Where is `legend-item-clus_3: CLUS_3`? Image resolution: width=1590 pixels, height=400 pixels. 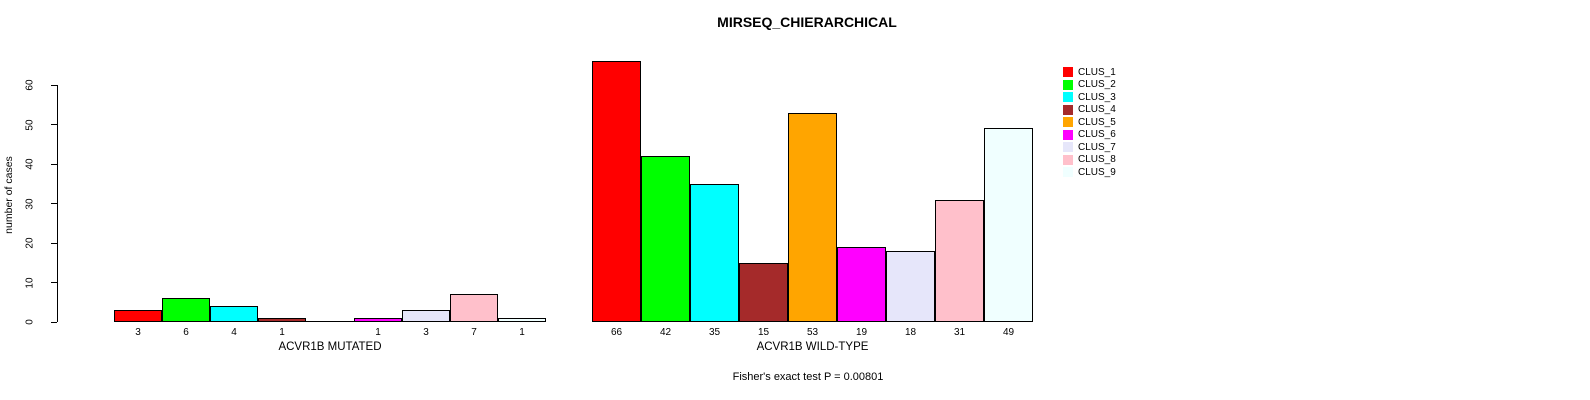 legend-item-clus_3: CLUS_3 is located at coordinates (1089, 97).